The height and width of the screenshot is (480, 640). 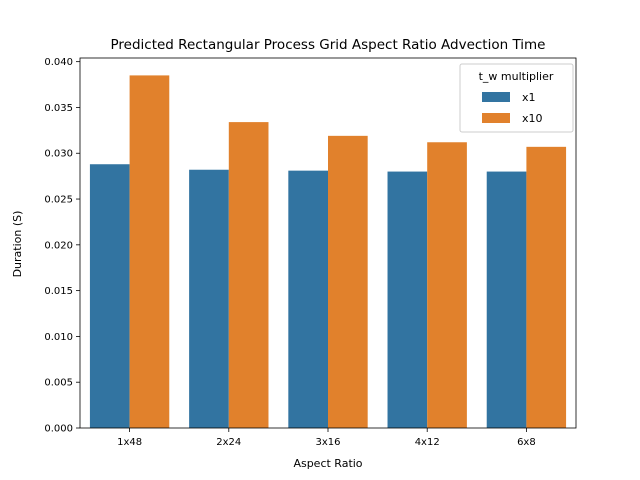 I want to click on x-tick-label: 2x24, so click(x=228, y=442).